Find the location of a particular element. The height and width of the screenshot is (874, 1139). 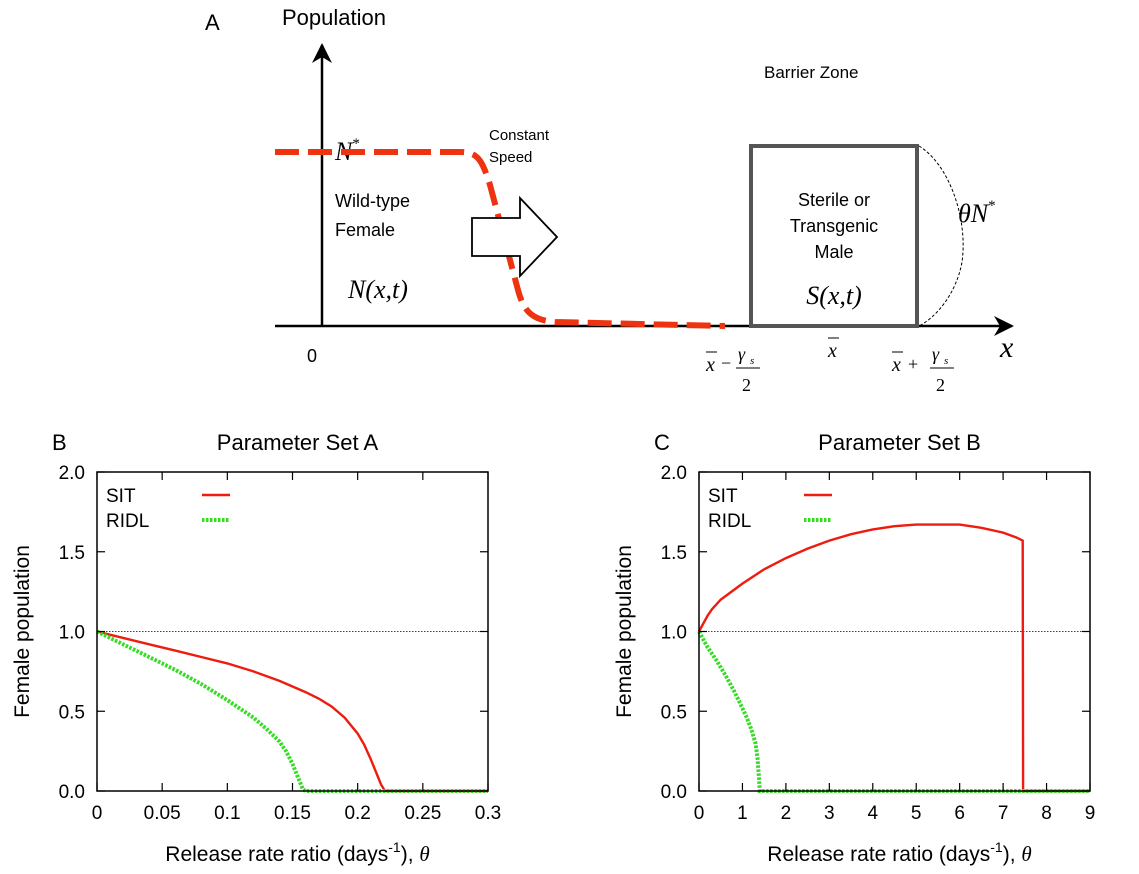

panel-letter-a: A is located at coordinates (212, 22).